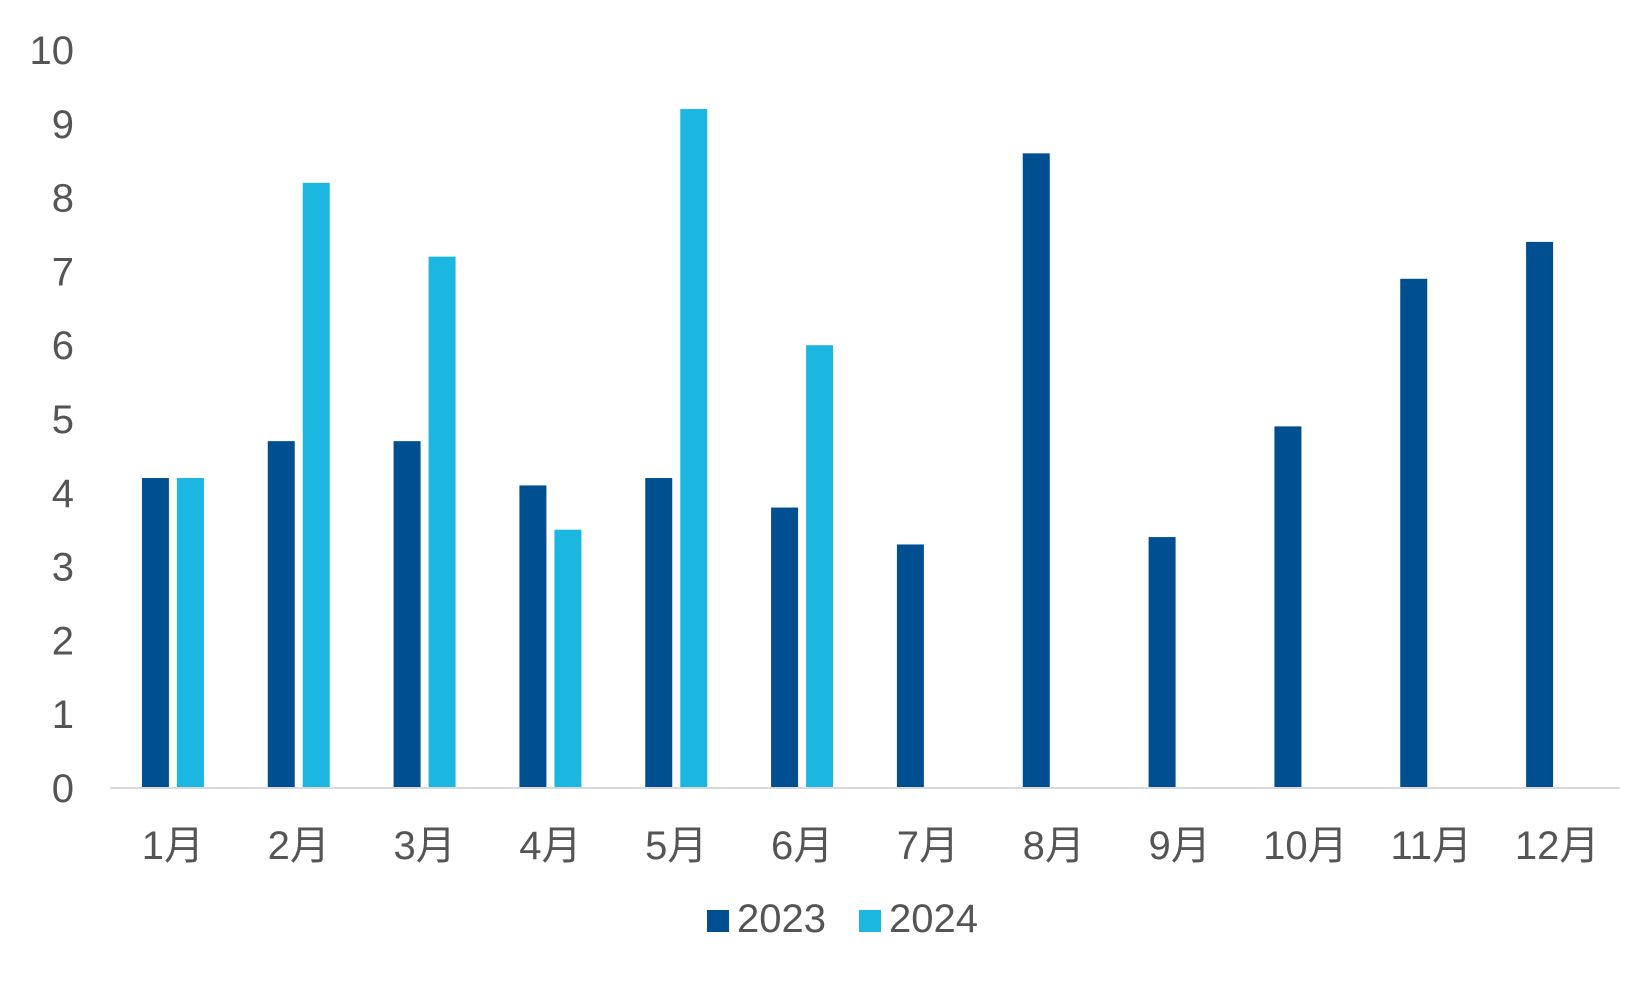  What do you see at coordinates (63, 420) in the screenshot?
I see `y-tick-label: 5` at bounding box center [63, 420].